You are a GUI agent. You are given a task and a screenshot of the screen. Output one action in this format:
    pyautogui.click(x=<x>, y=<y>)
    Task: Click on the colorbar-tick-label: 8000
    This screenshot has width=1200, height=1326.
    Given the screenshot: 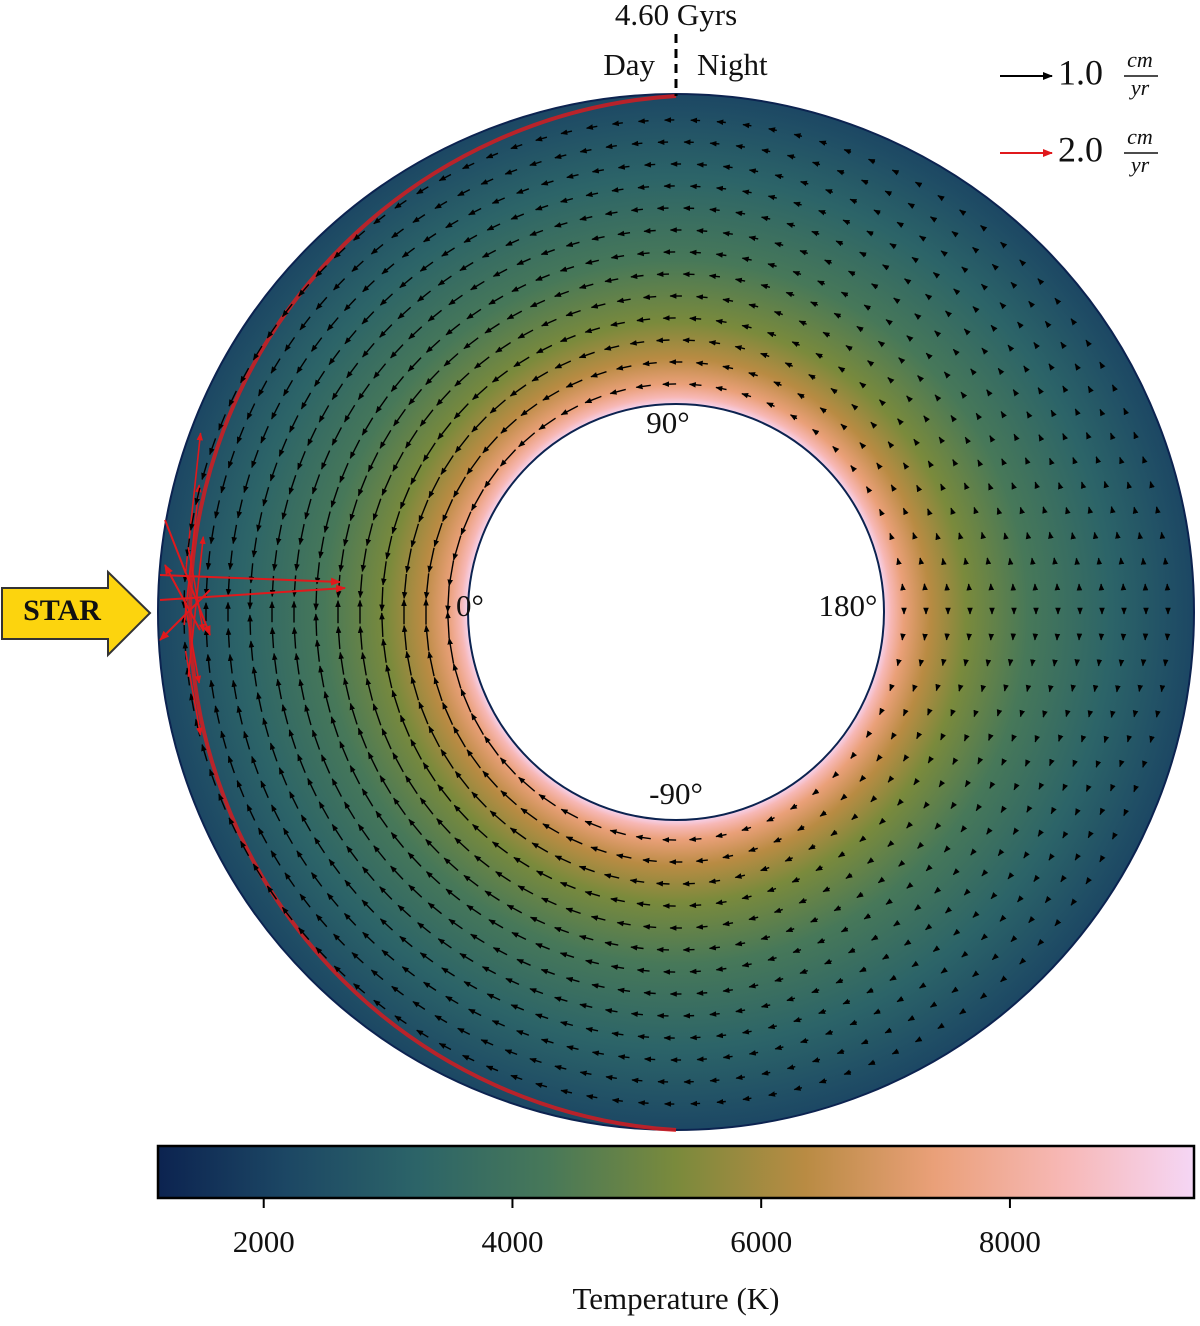 What is the action you would take?
    pyautogui.click(x=1010, y=1241)
    